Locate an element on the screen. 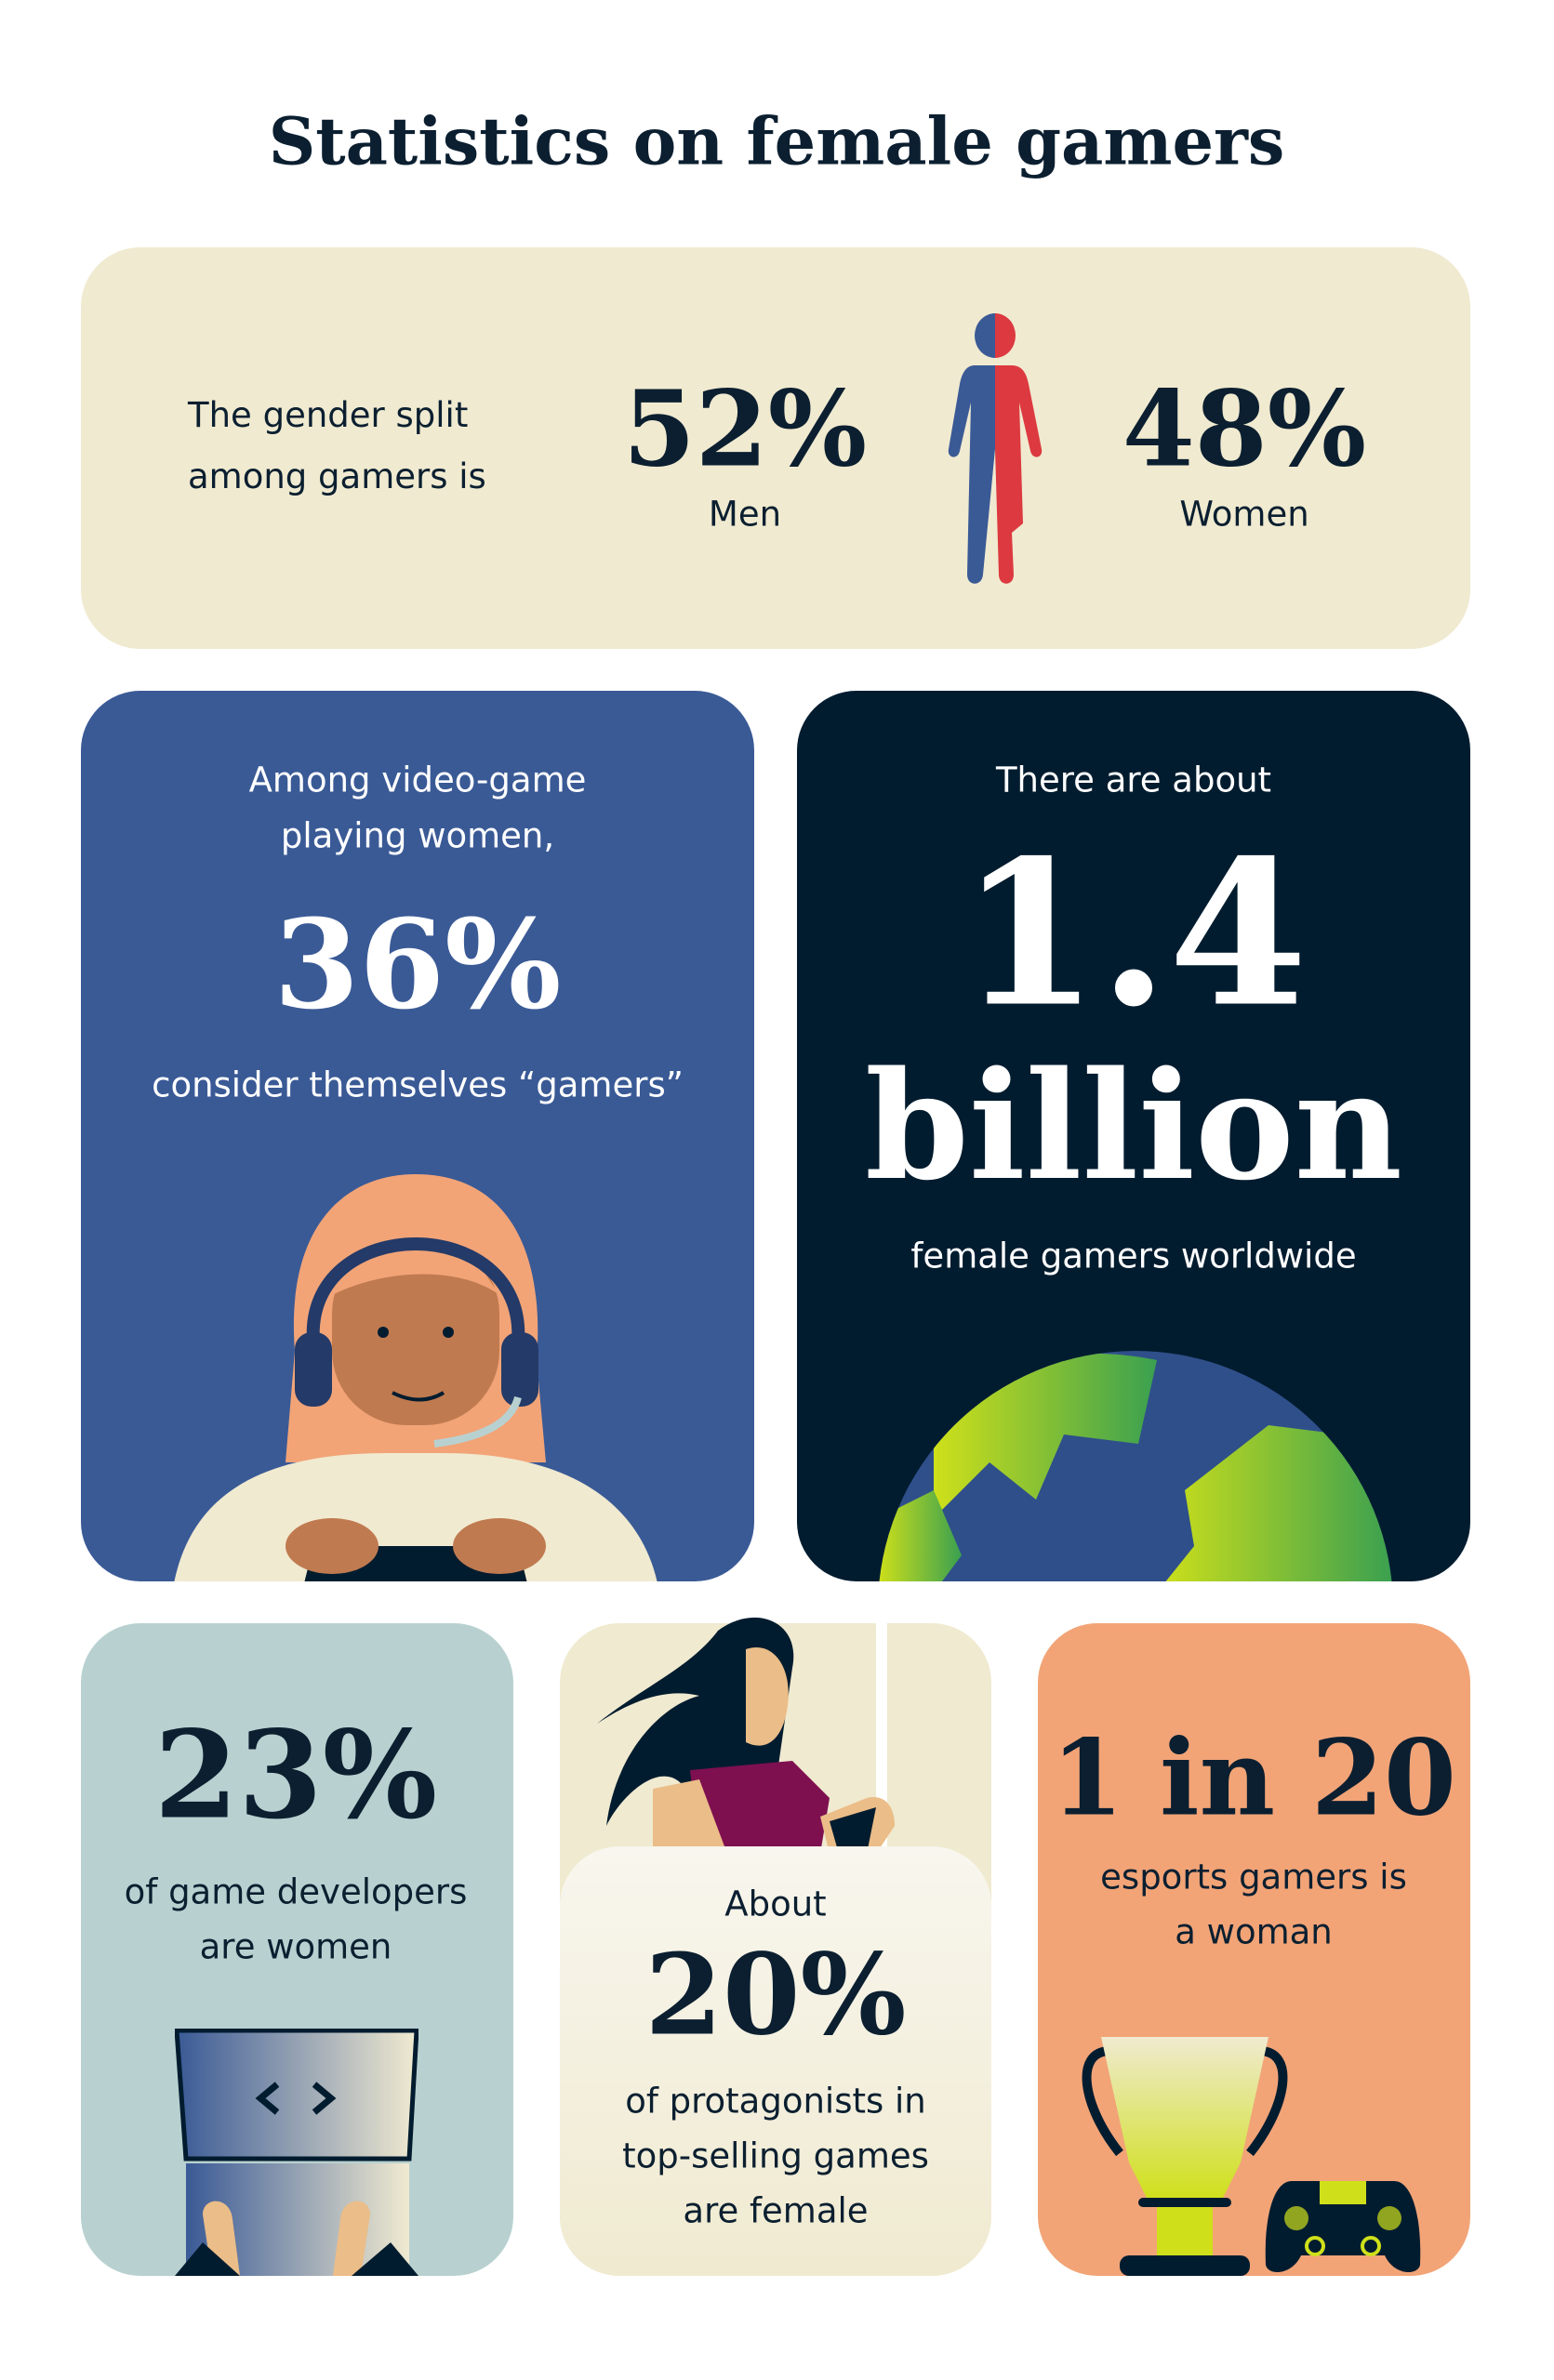 This screenshot has width=1554, height=2380. developers-card is located at coordinates (297, 1949).